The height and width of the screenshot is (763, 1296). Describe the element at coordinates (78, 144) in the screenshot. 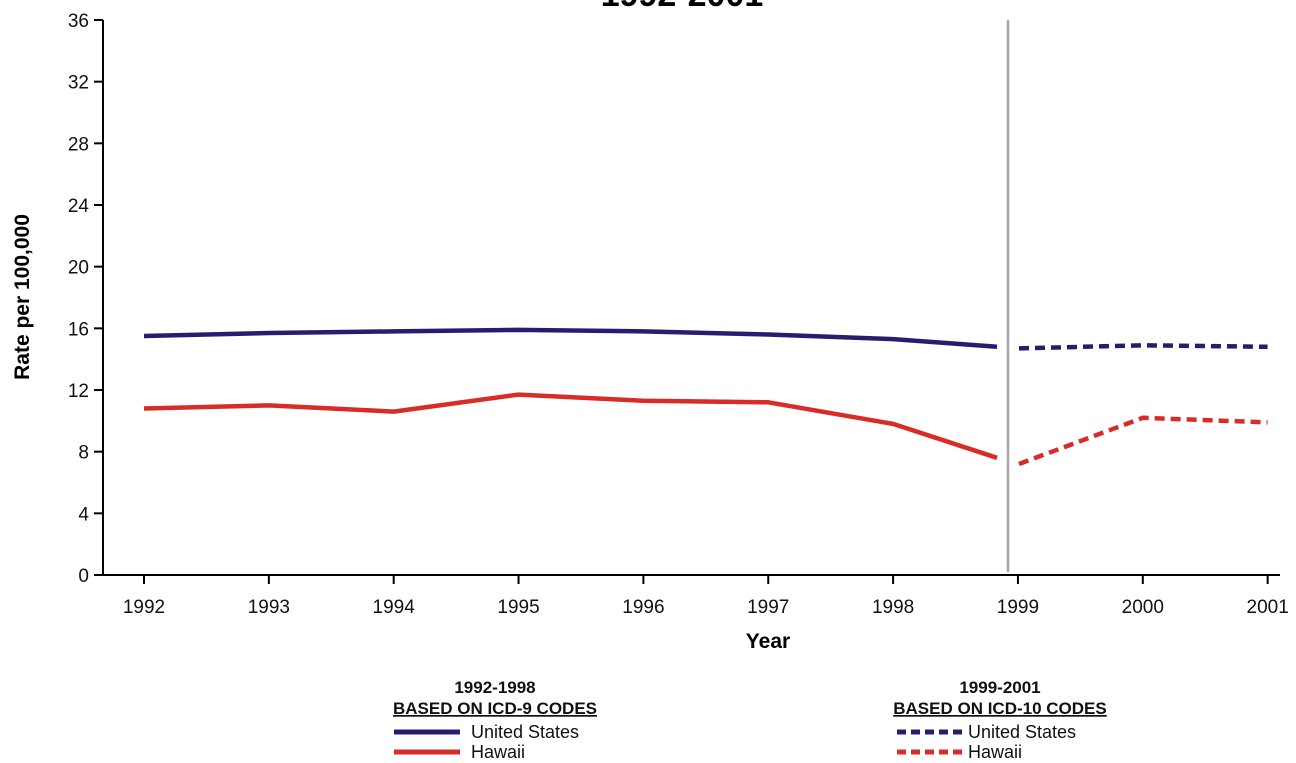

I see `y-tick-label: 28` at that location.